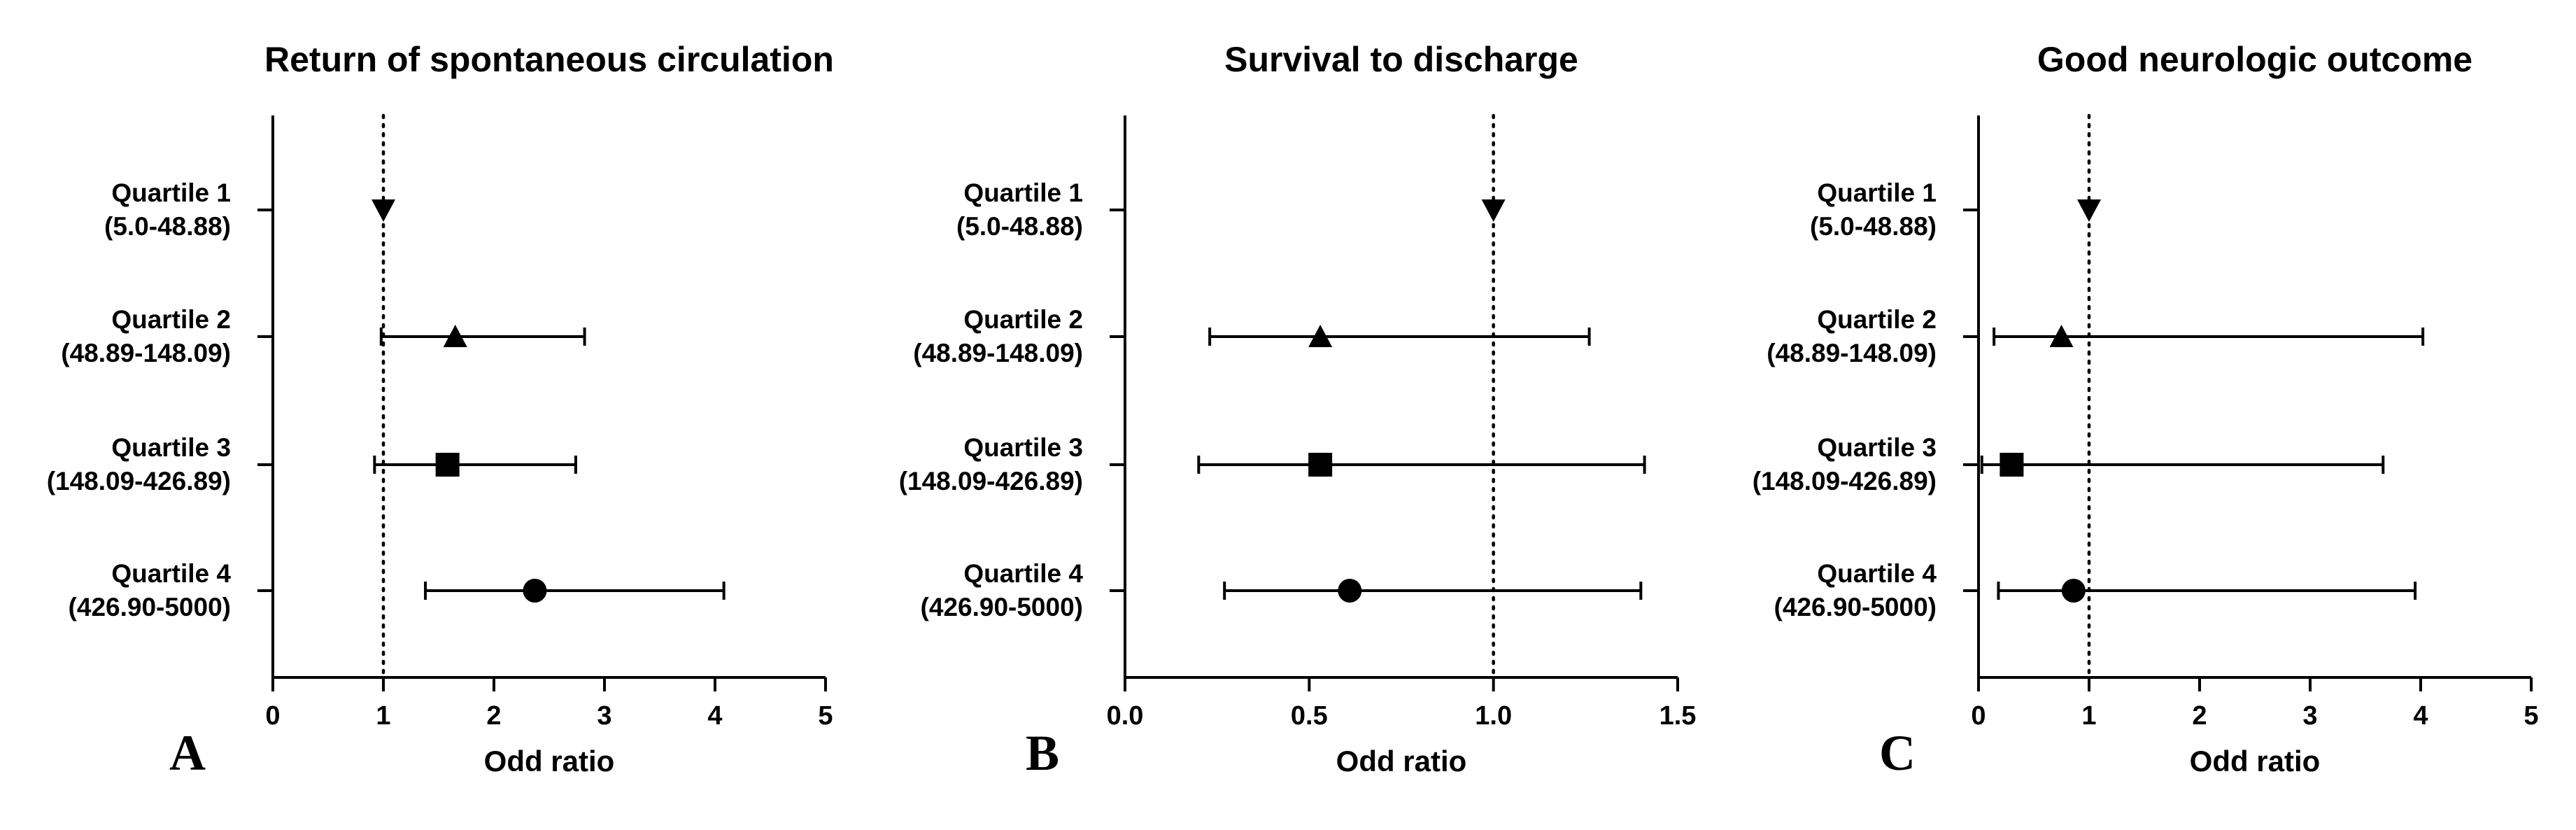  Describe the element at coordinates (1042, 753) in the screenshot. I see `panel-letter: B` at that location.